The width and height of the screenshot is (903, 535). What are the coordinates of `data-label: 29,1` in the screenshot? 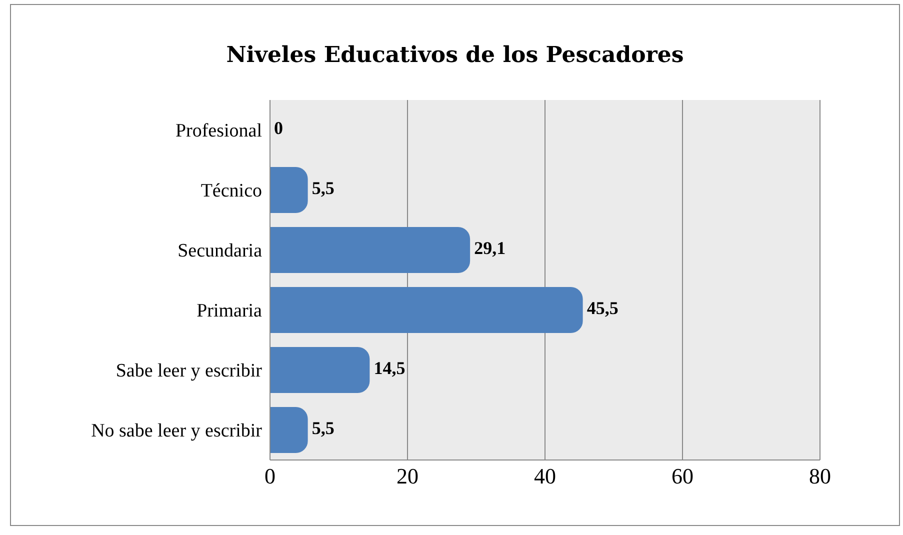 It's located at (490, 248).